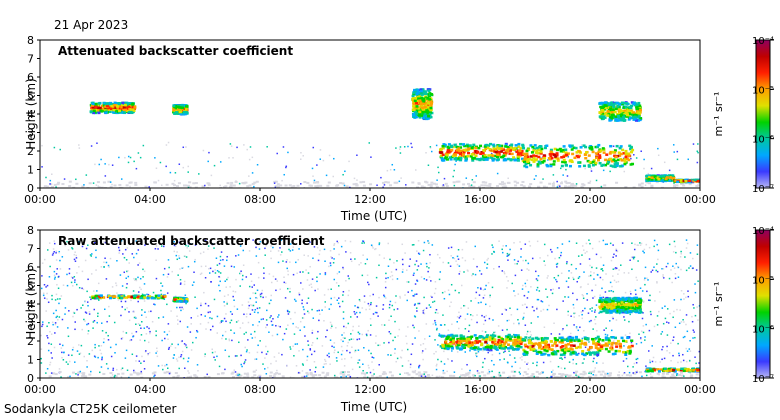  Describe the element at coordinates (763, 41) in the screenshot. I see `colorbar-tick-label: 10⁻⁴` at that location.